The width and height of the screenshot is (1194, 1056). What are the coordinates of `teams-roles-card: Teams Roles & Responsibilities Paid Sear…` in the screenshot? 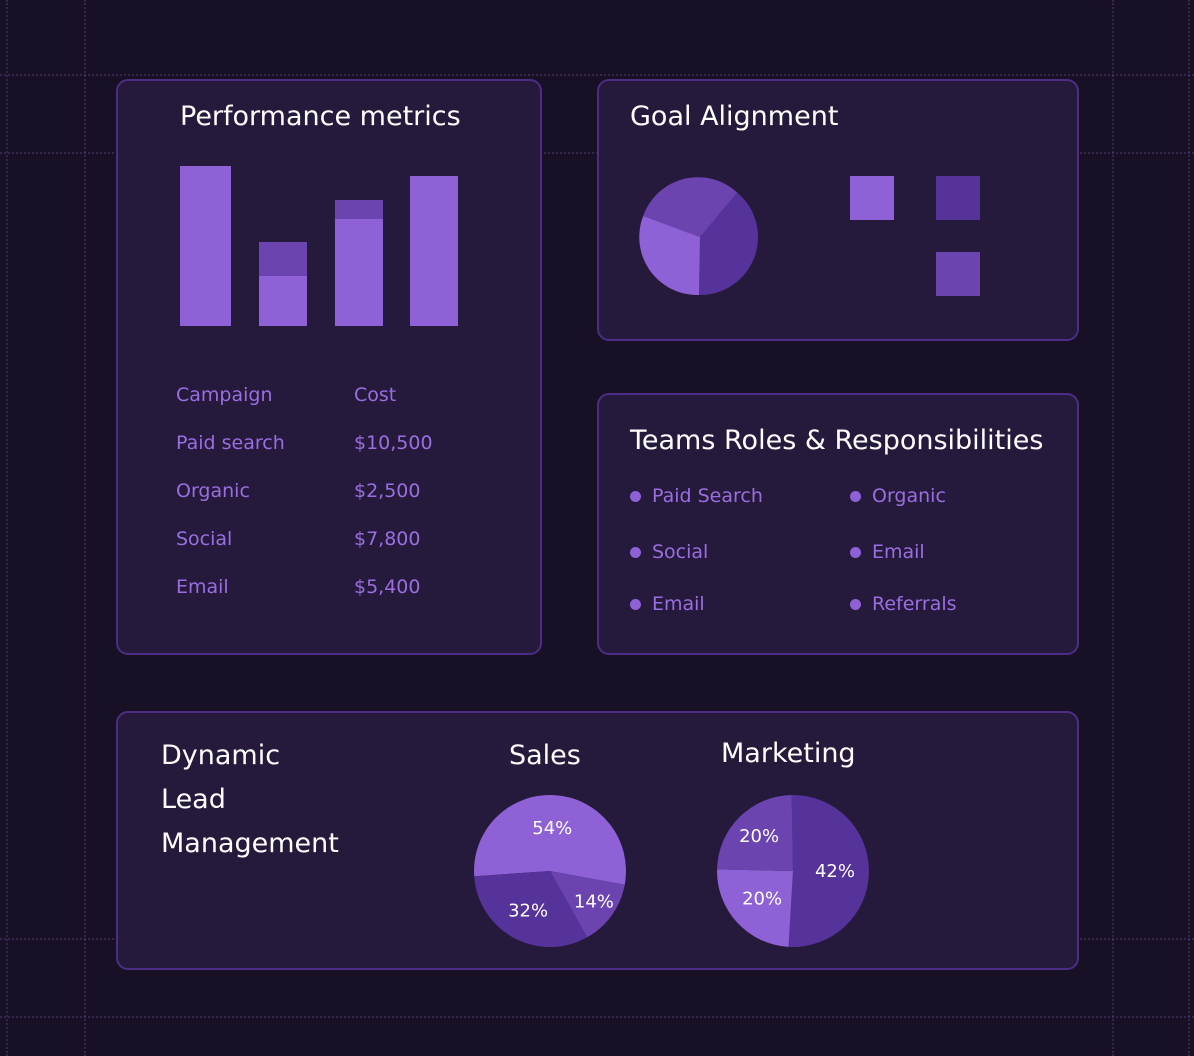 It's located at (838, 524).